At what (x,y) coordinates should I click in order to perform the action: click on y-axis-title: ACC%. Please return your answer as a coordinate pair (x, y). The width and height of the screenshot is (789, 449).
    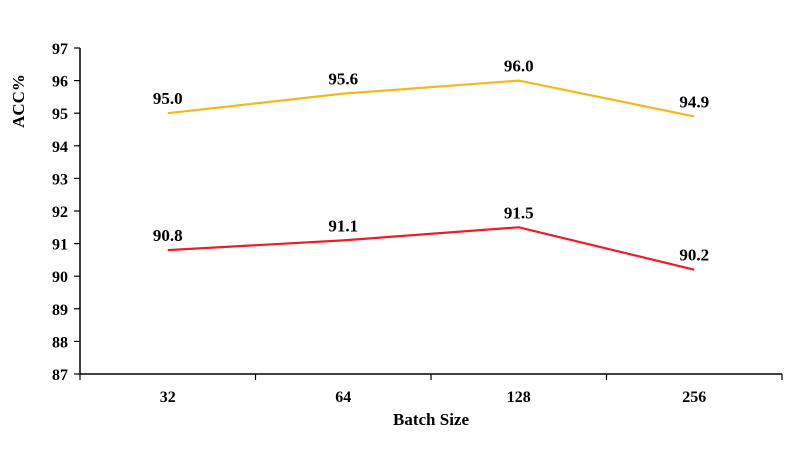
    Looking at the image, I should click on (18, 101).